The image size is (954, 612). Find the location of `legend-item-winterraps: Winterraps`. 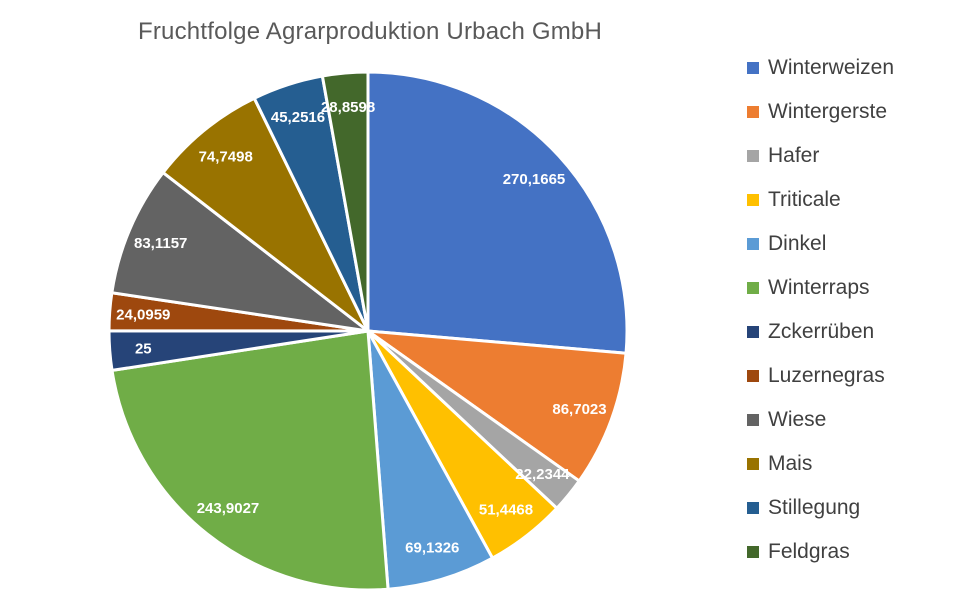

legend-item-winterraps: Winterraps is located at coordinates (820, 287).